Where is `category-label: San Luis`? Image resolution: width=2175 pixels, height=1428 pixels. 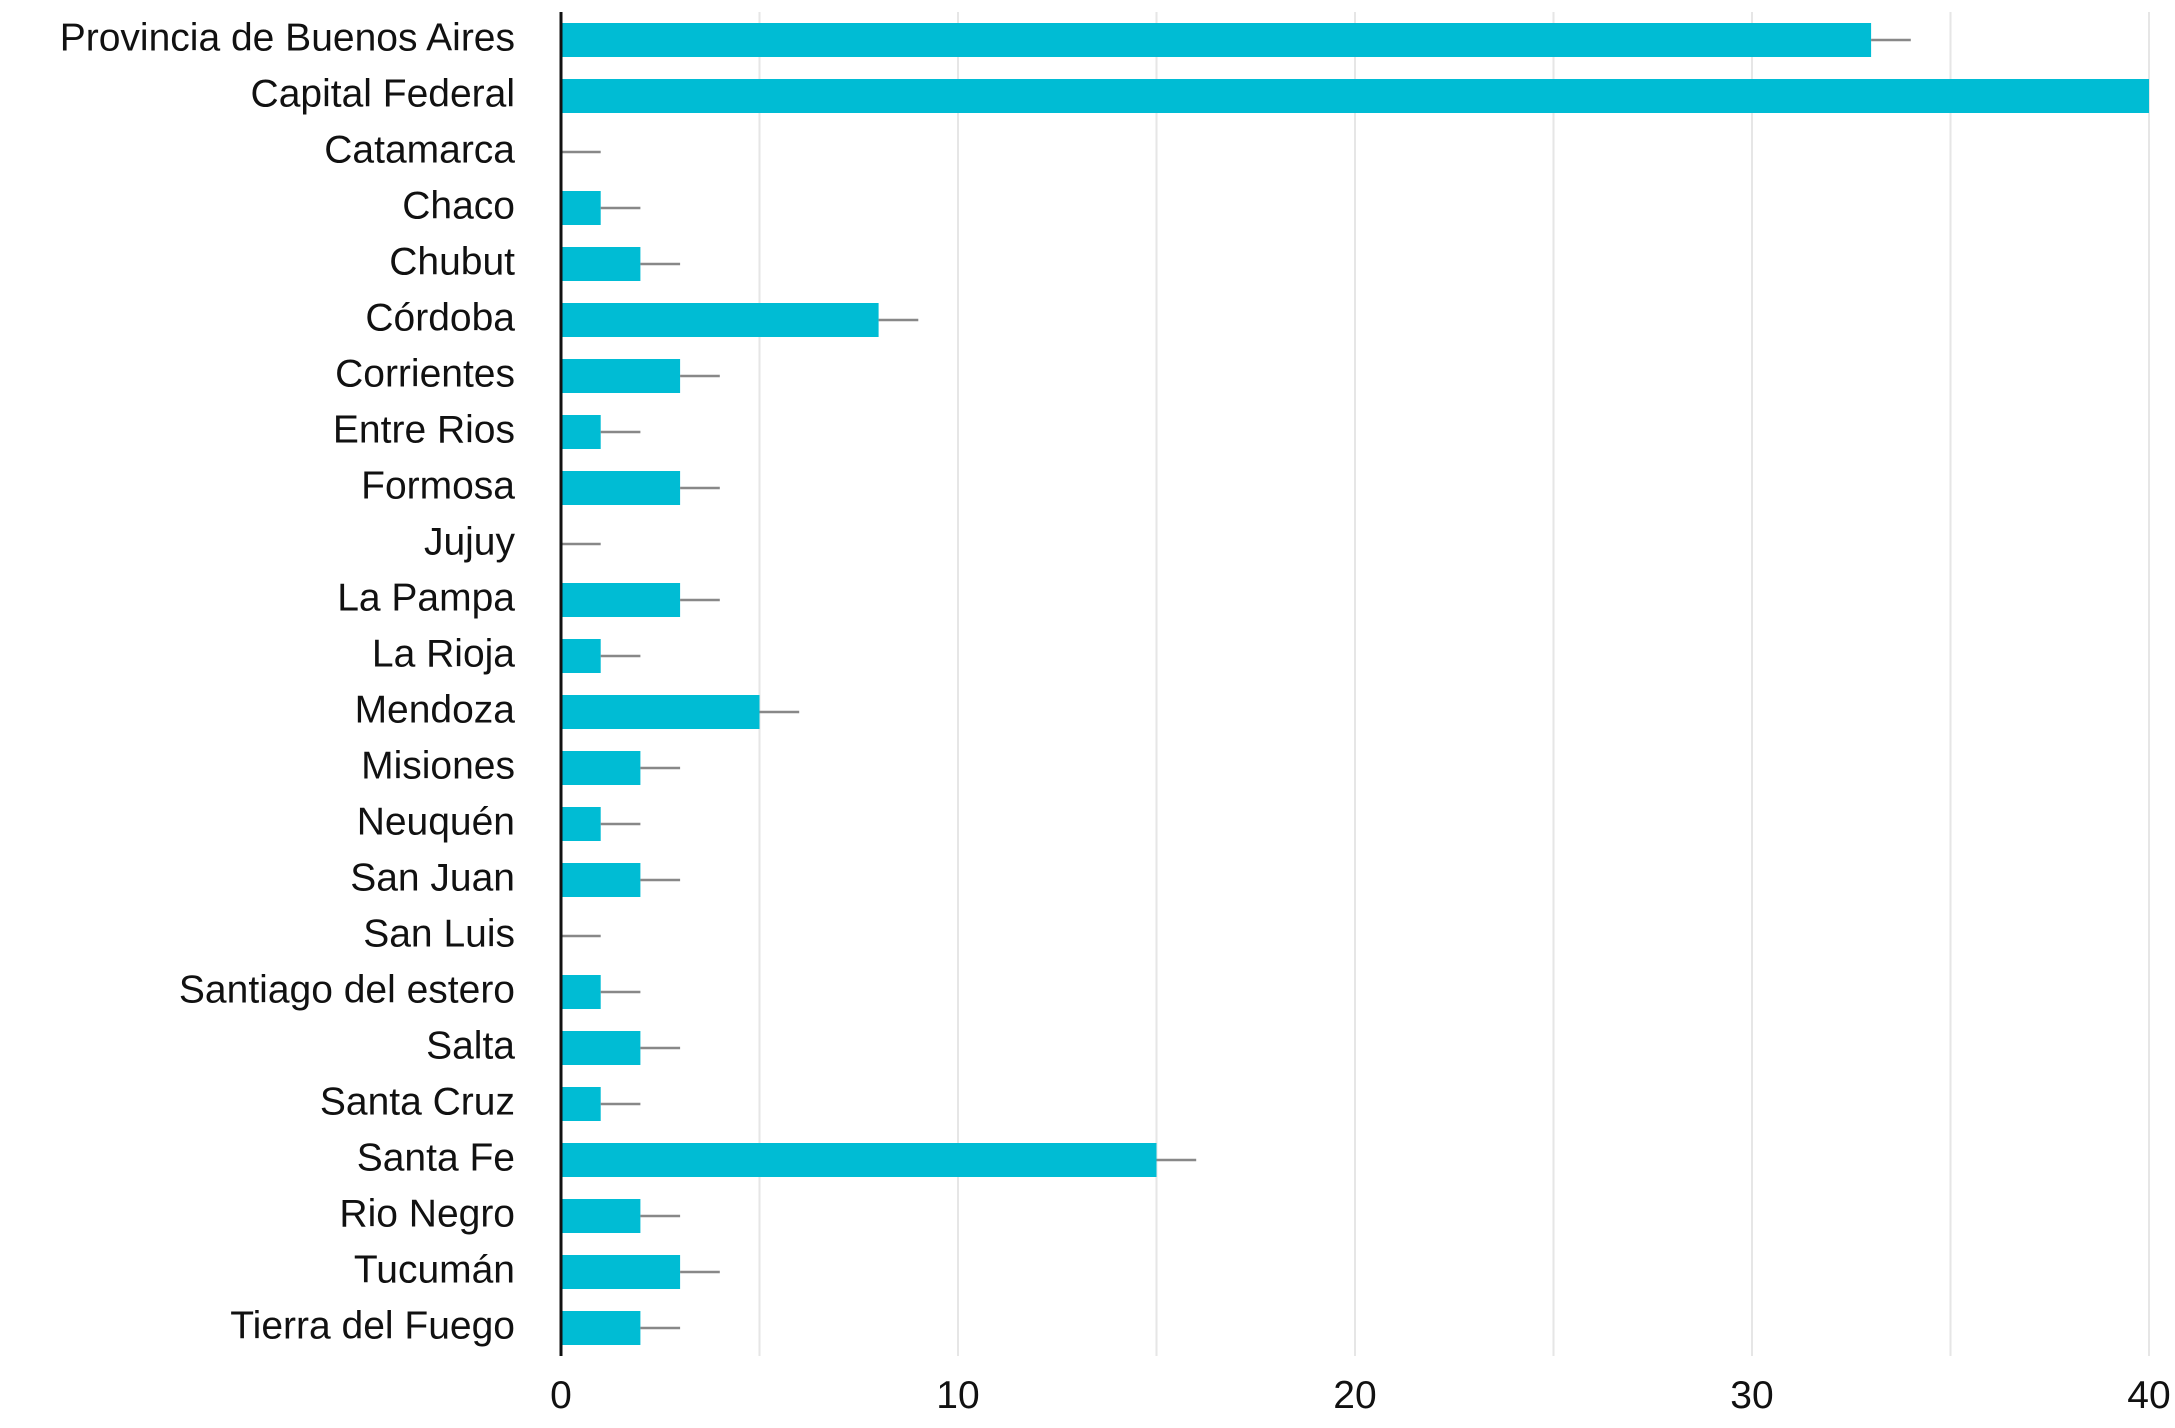
category-label: San Luis is located at coordinates (439, 933).